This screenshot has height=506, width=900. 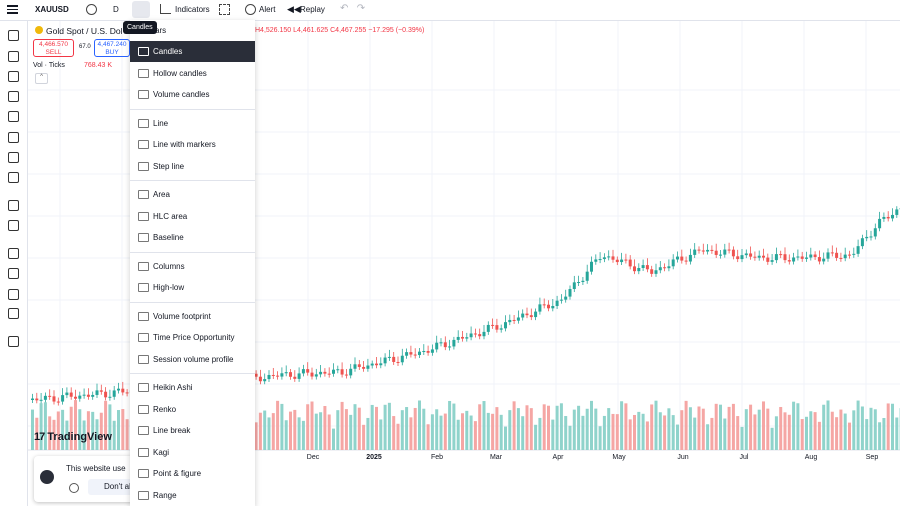 I want to click on menu-item: Heikin Ashi, so click(x=192, y=387).